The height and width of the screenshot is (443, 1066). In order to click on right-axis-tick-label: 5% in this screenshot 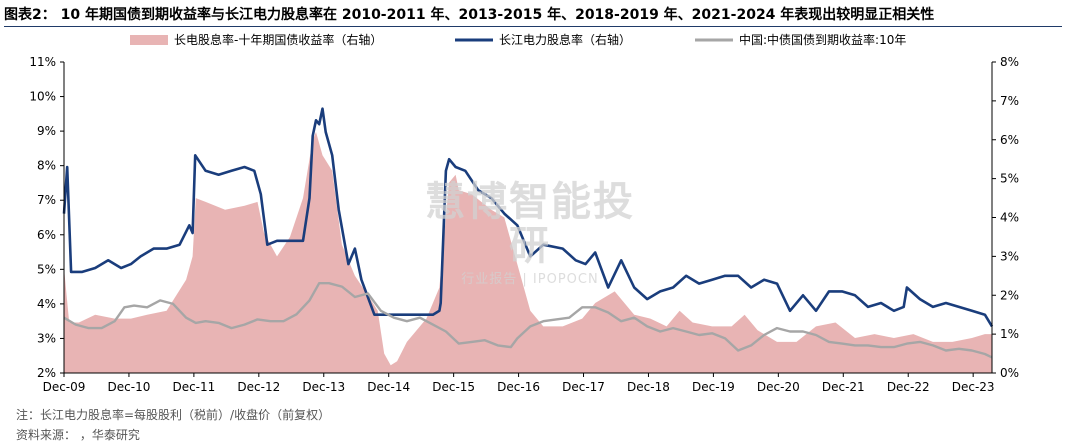, I will do `click(1009, 179)`.